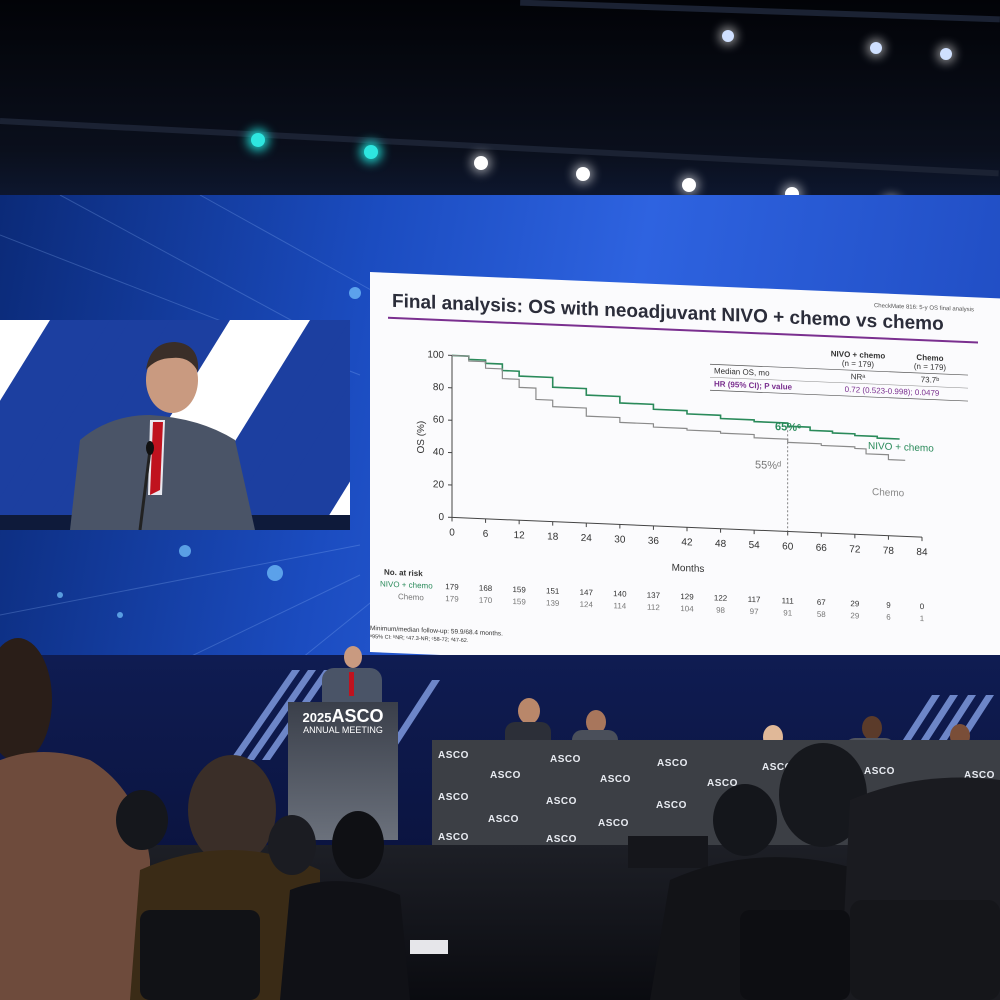  I want to click on risk-value: 170, so click(486, 601).